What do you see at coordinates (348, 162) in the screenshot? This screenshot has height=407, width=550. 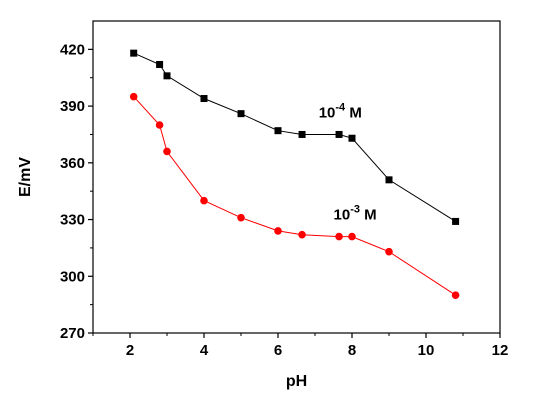 I see `annotations: 10-4 M10-3 M` at bounding box center [348, 162].